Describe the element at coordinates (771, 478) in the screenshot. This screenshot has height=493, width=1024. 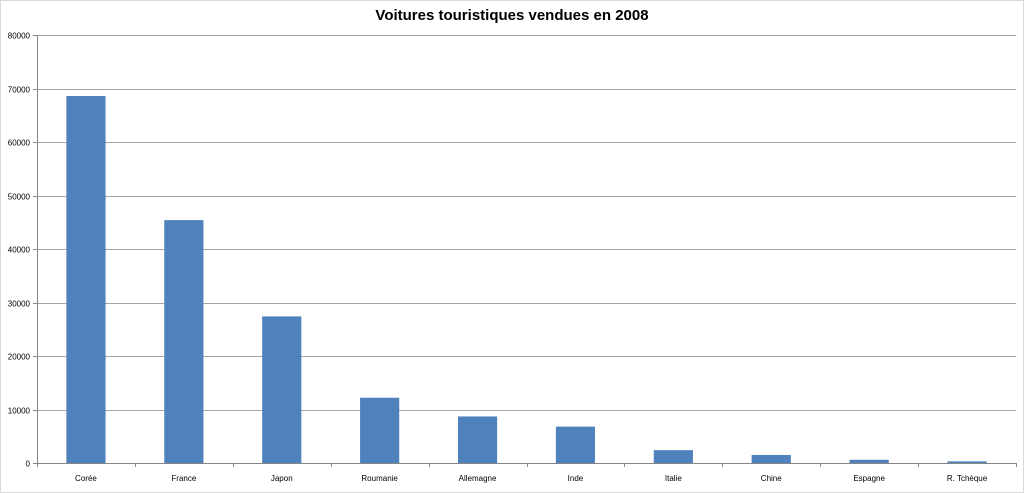
I see `x-tick-label: Chine` at that location.